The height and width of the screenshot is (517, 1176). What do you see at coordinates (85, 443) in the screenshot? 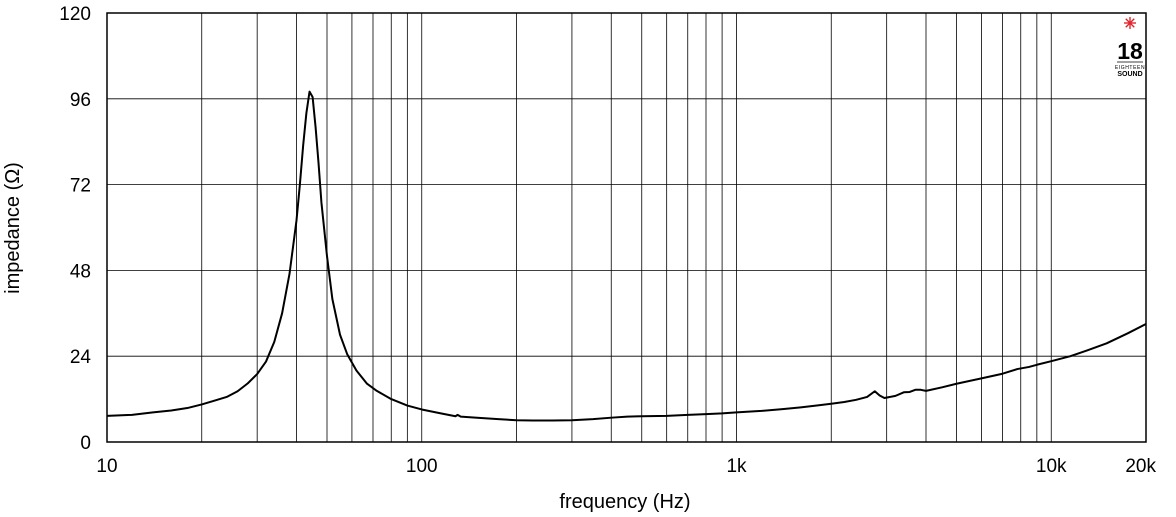
I see `y-tick-label: 0` at bounding box center [85, 443].